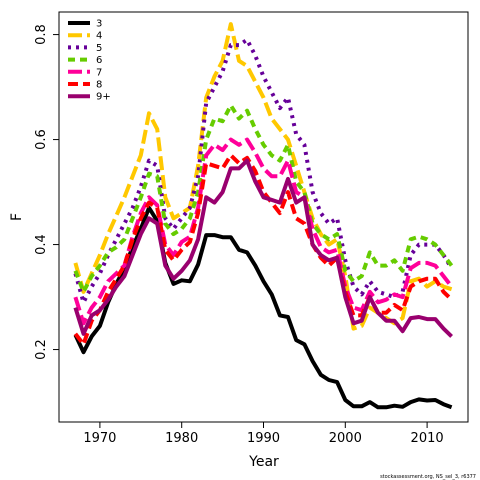 The height and width of the screenshot is (480, 480). Describe the element at coordinates (345, 438) in the screenshot. I see `x-tick-label-3: 2000` at that location.